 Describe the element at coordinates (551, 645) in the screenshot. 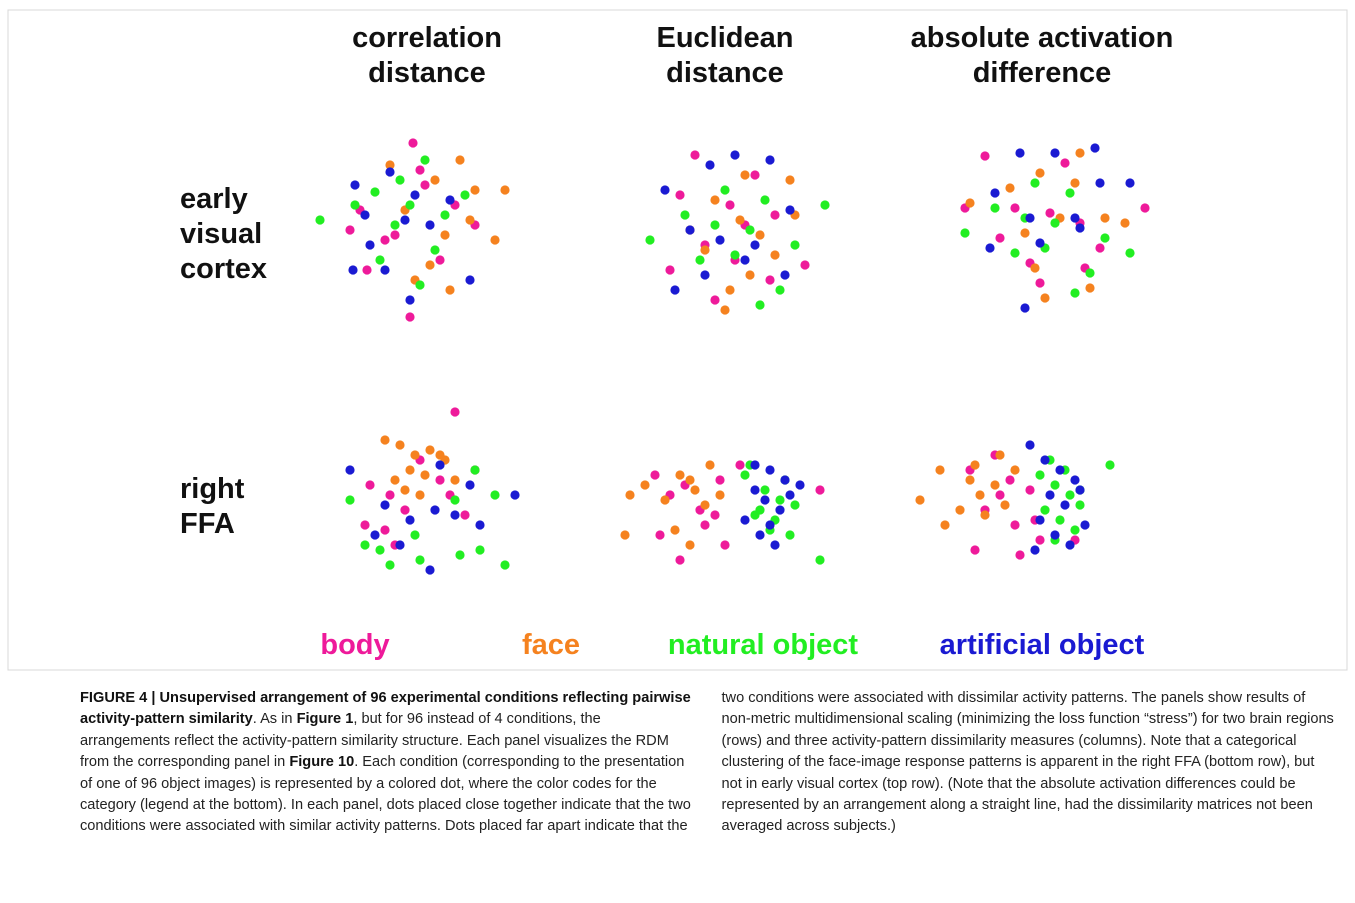

I see `legend-label: face` at that location.